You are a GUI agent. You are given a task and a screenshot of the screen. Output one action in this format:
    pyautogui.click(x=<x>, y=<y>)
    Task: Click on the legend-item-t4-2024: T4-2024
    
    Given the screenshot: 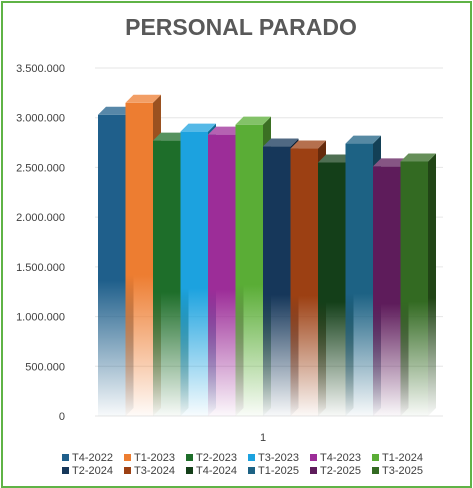 What is the action you would take?
    pyautogui.click(x=211, y=471)
    